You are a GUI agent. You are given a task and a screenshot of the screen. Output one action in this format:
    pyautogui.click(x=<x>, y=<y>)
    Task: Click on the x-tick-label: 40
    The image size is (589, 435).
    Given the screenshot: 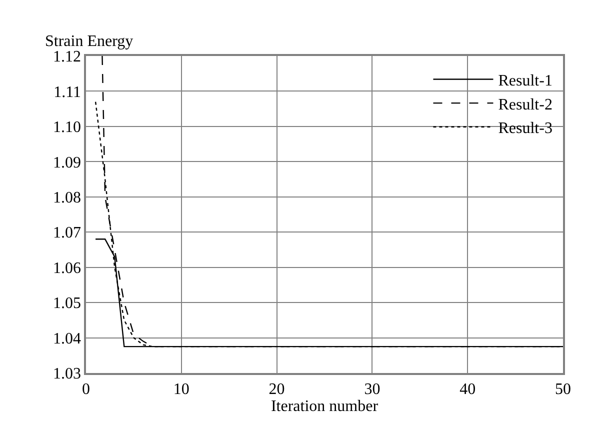 What is the action you would take?
    pyautogui.click(x=468, y=389)
    